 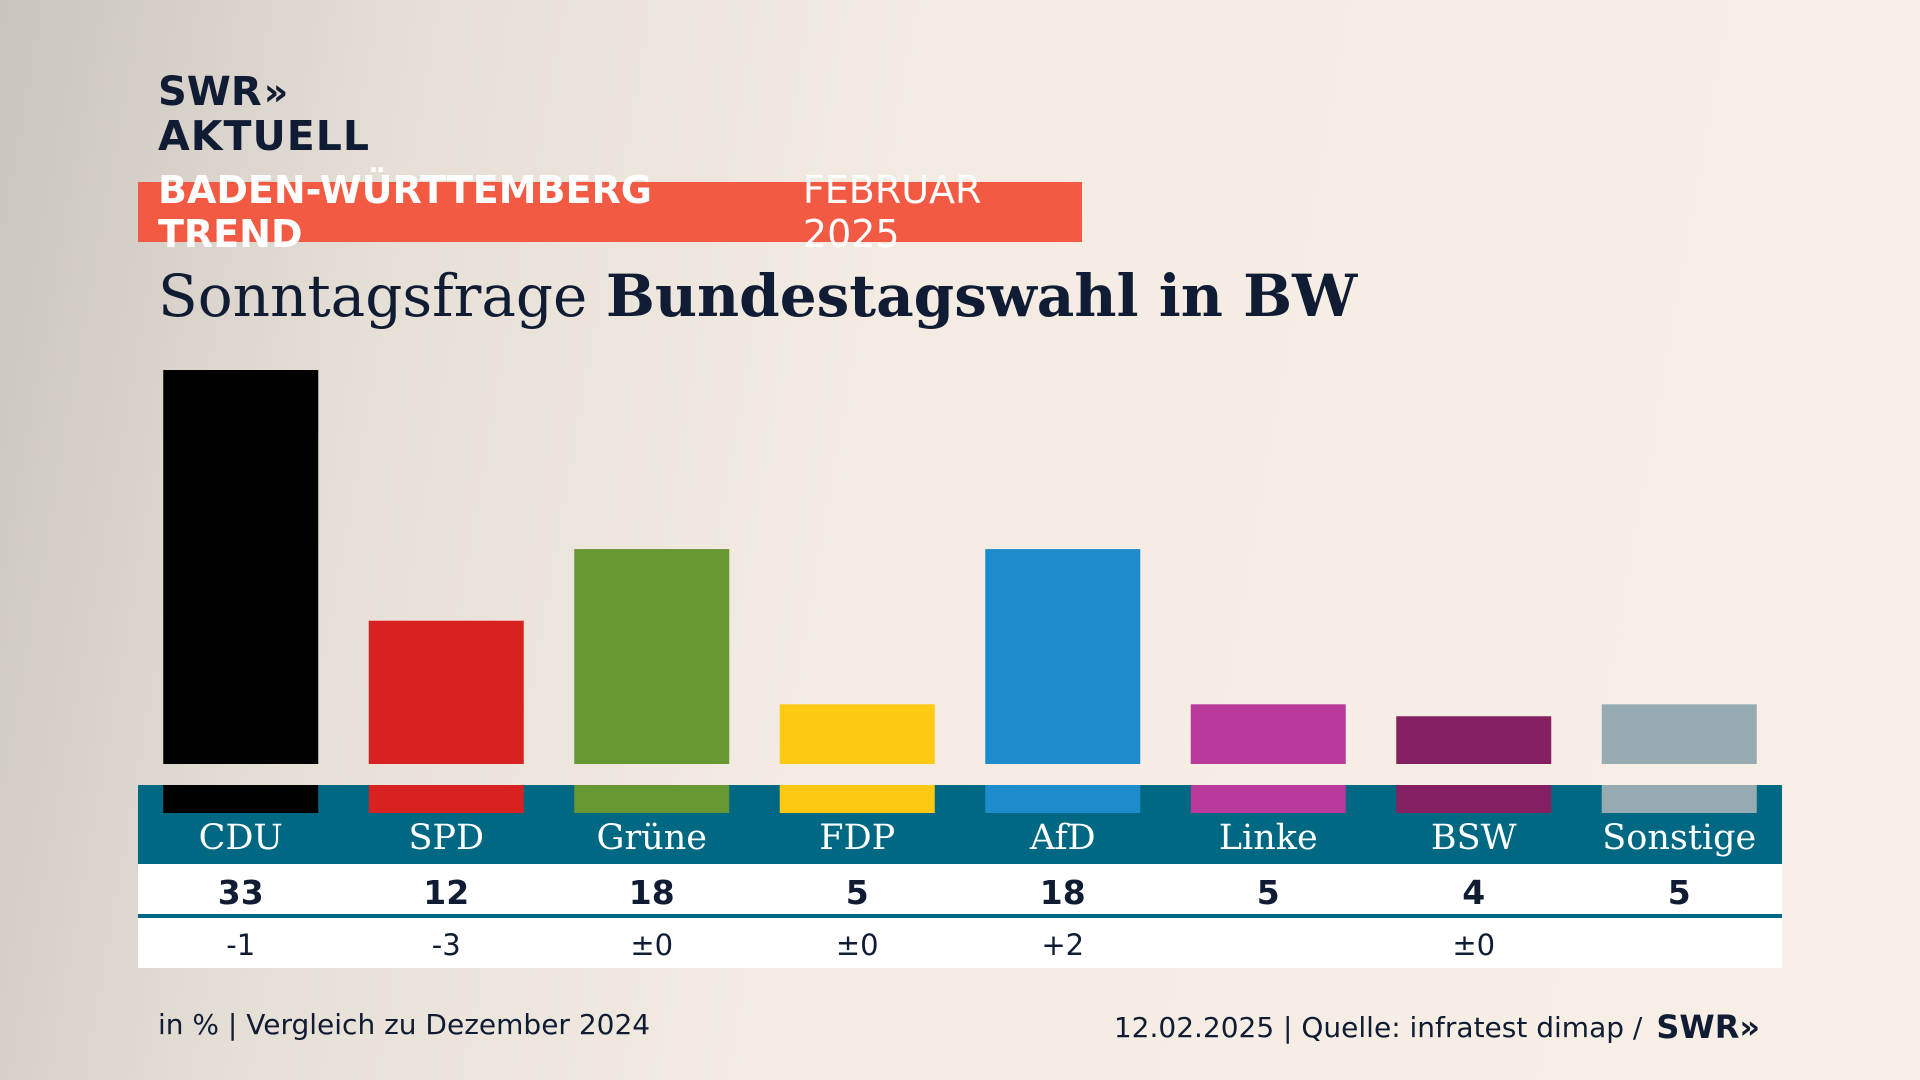 I want to click on trend-kicker: BADEN-WÜRTTEMBERG TREND FEBRUAR 2025, so click(x=610, y=212).